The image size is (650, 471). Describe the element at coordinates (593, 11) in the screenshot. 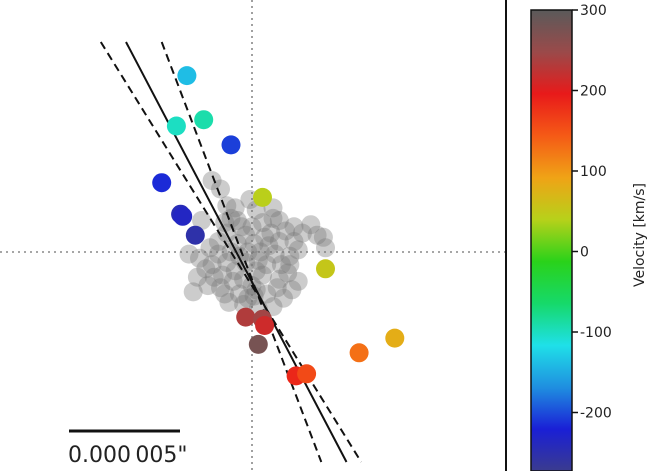

I see `colorbar-tick-label: 300` at that location.